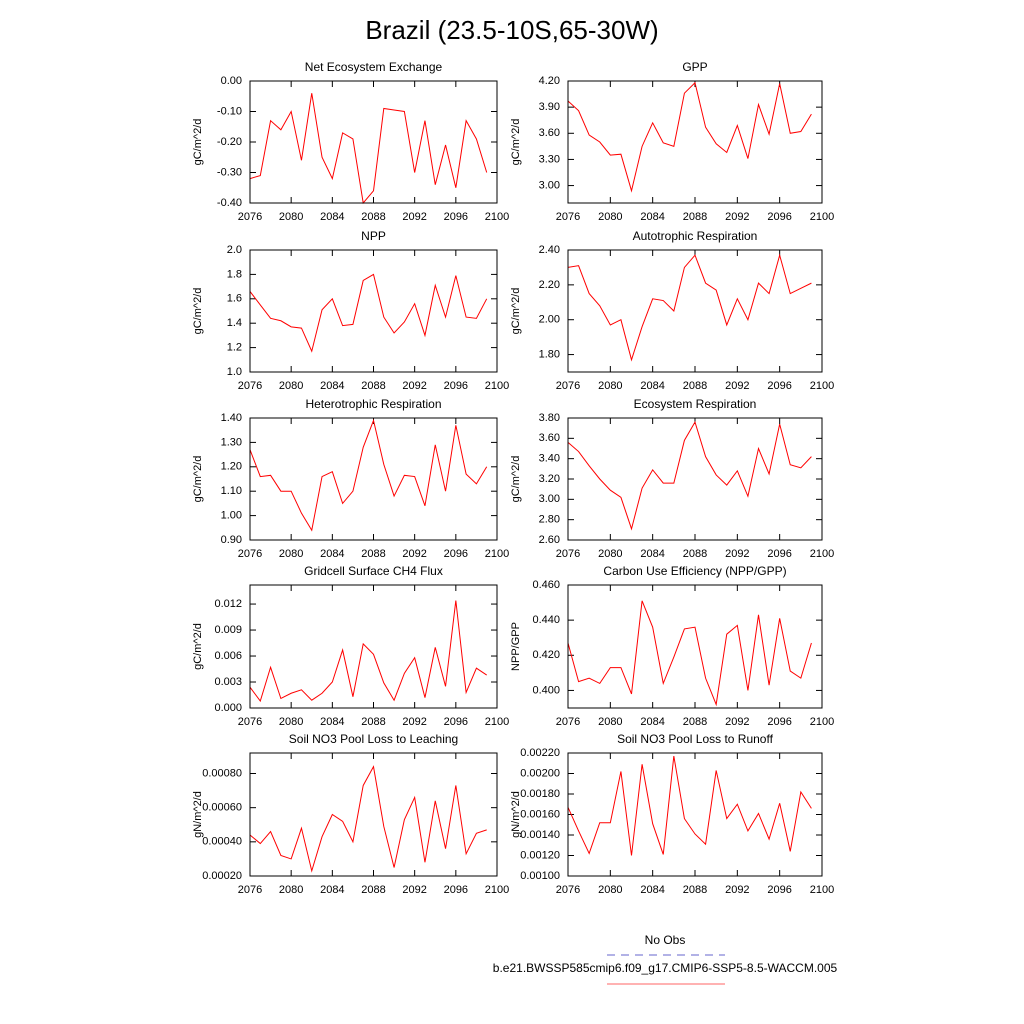 This screenshot has width=1024, height=1024. I want to click on panel-title: Net Ecosystem Exchange, so click(374, 67).